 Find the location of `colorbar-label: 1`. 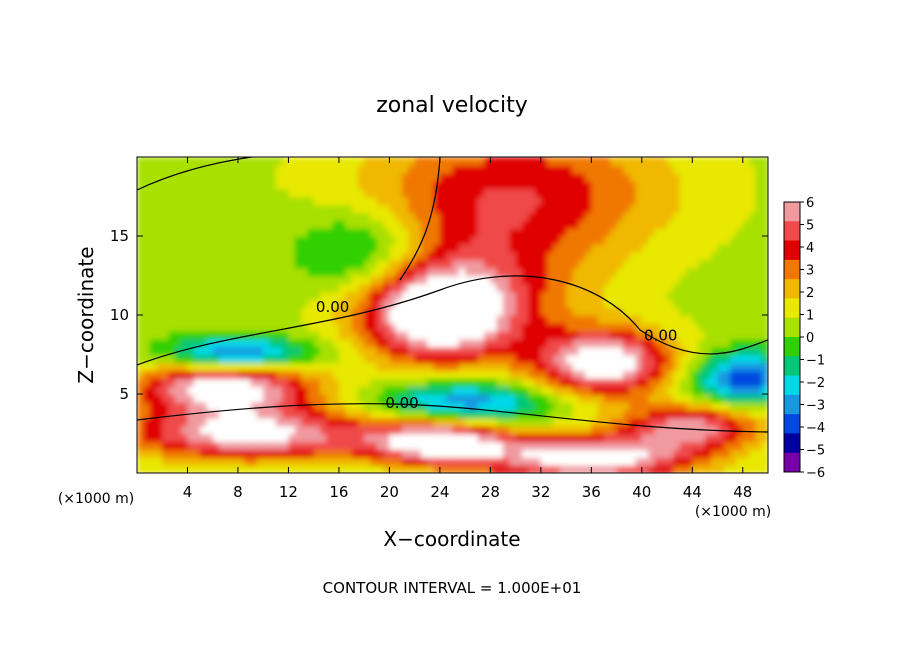

colorbar-label: 1 is located at coordinates (810, 316).